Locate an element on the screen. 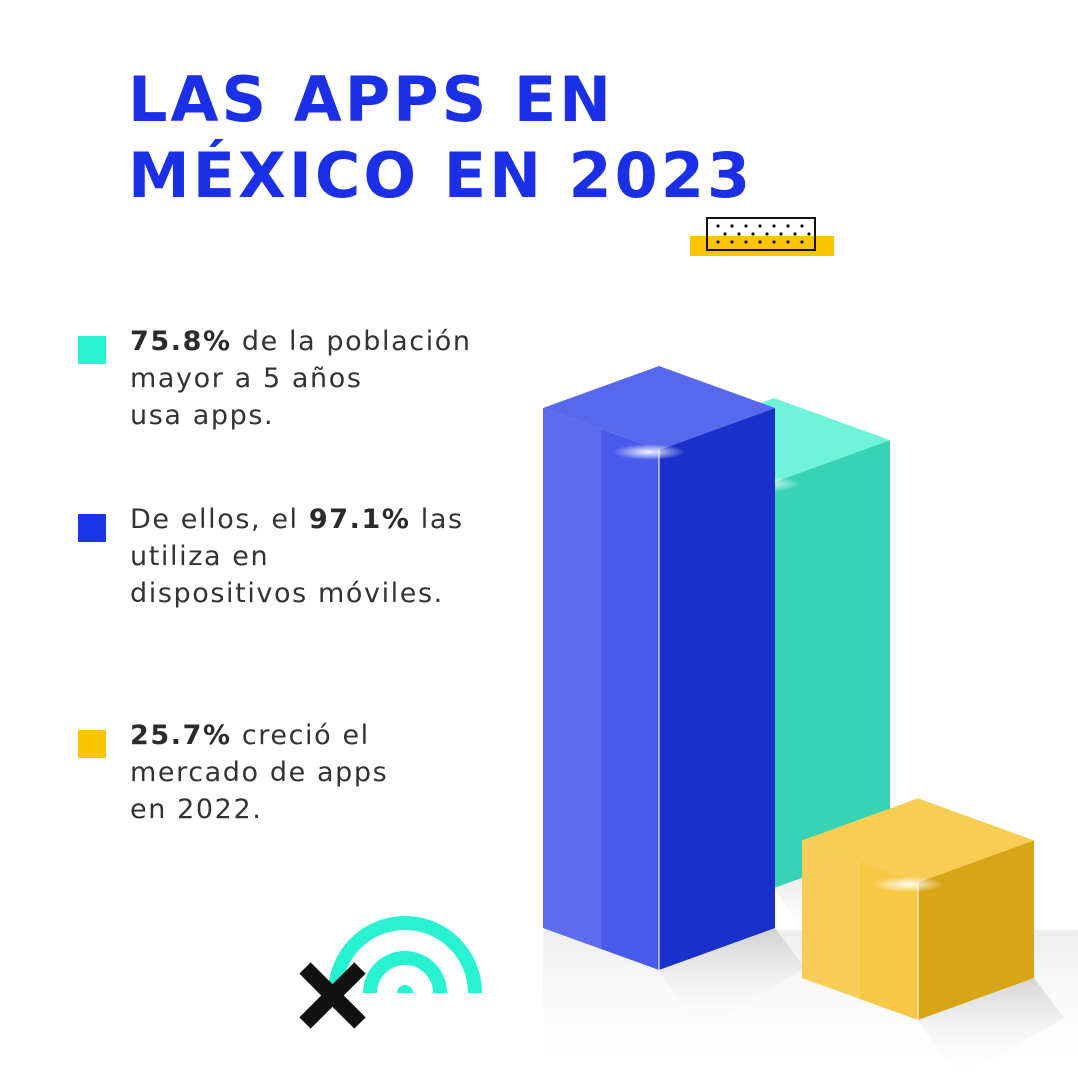 The image size is (1078, 1080). stat-line-3: en 2022. is located at coordinates (196, 809).